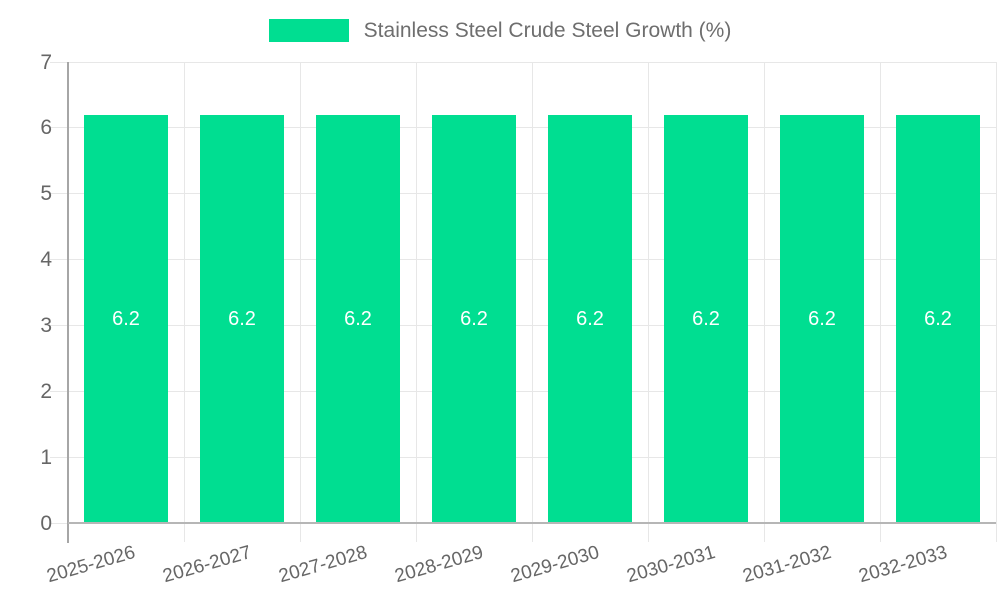  Describe the element at coordinates (46, 194) in the screenshot. I see `y-axis-tick-label: 5` at that location.